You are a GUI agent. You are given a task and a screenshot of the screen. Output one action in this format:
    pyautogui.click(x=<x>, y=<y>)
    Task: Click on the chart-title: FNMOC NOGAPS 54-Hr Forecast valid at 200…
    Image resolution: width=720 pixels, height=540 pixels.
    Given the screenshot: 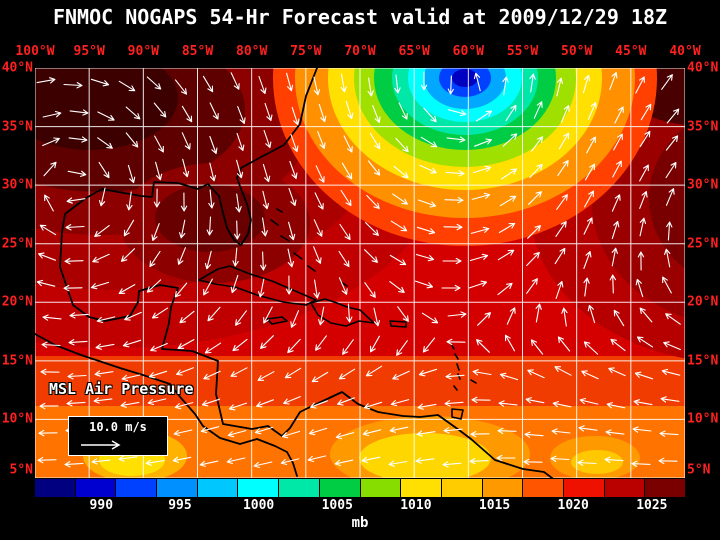 What is the action you would take?
    pyautogui.click(x=360, y=17)
    